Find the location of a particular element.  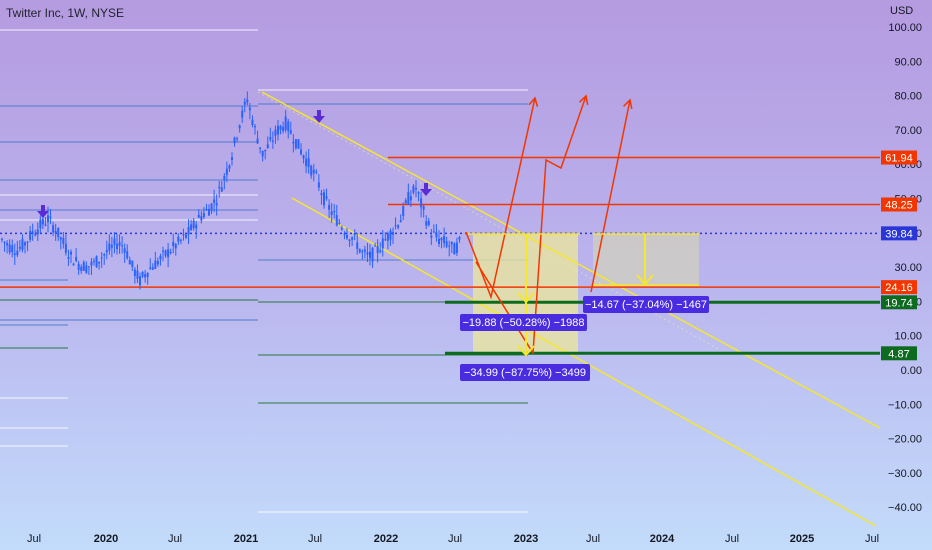

y-tick-label: 80.00 is located at coordinates (908, 97).